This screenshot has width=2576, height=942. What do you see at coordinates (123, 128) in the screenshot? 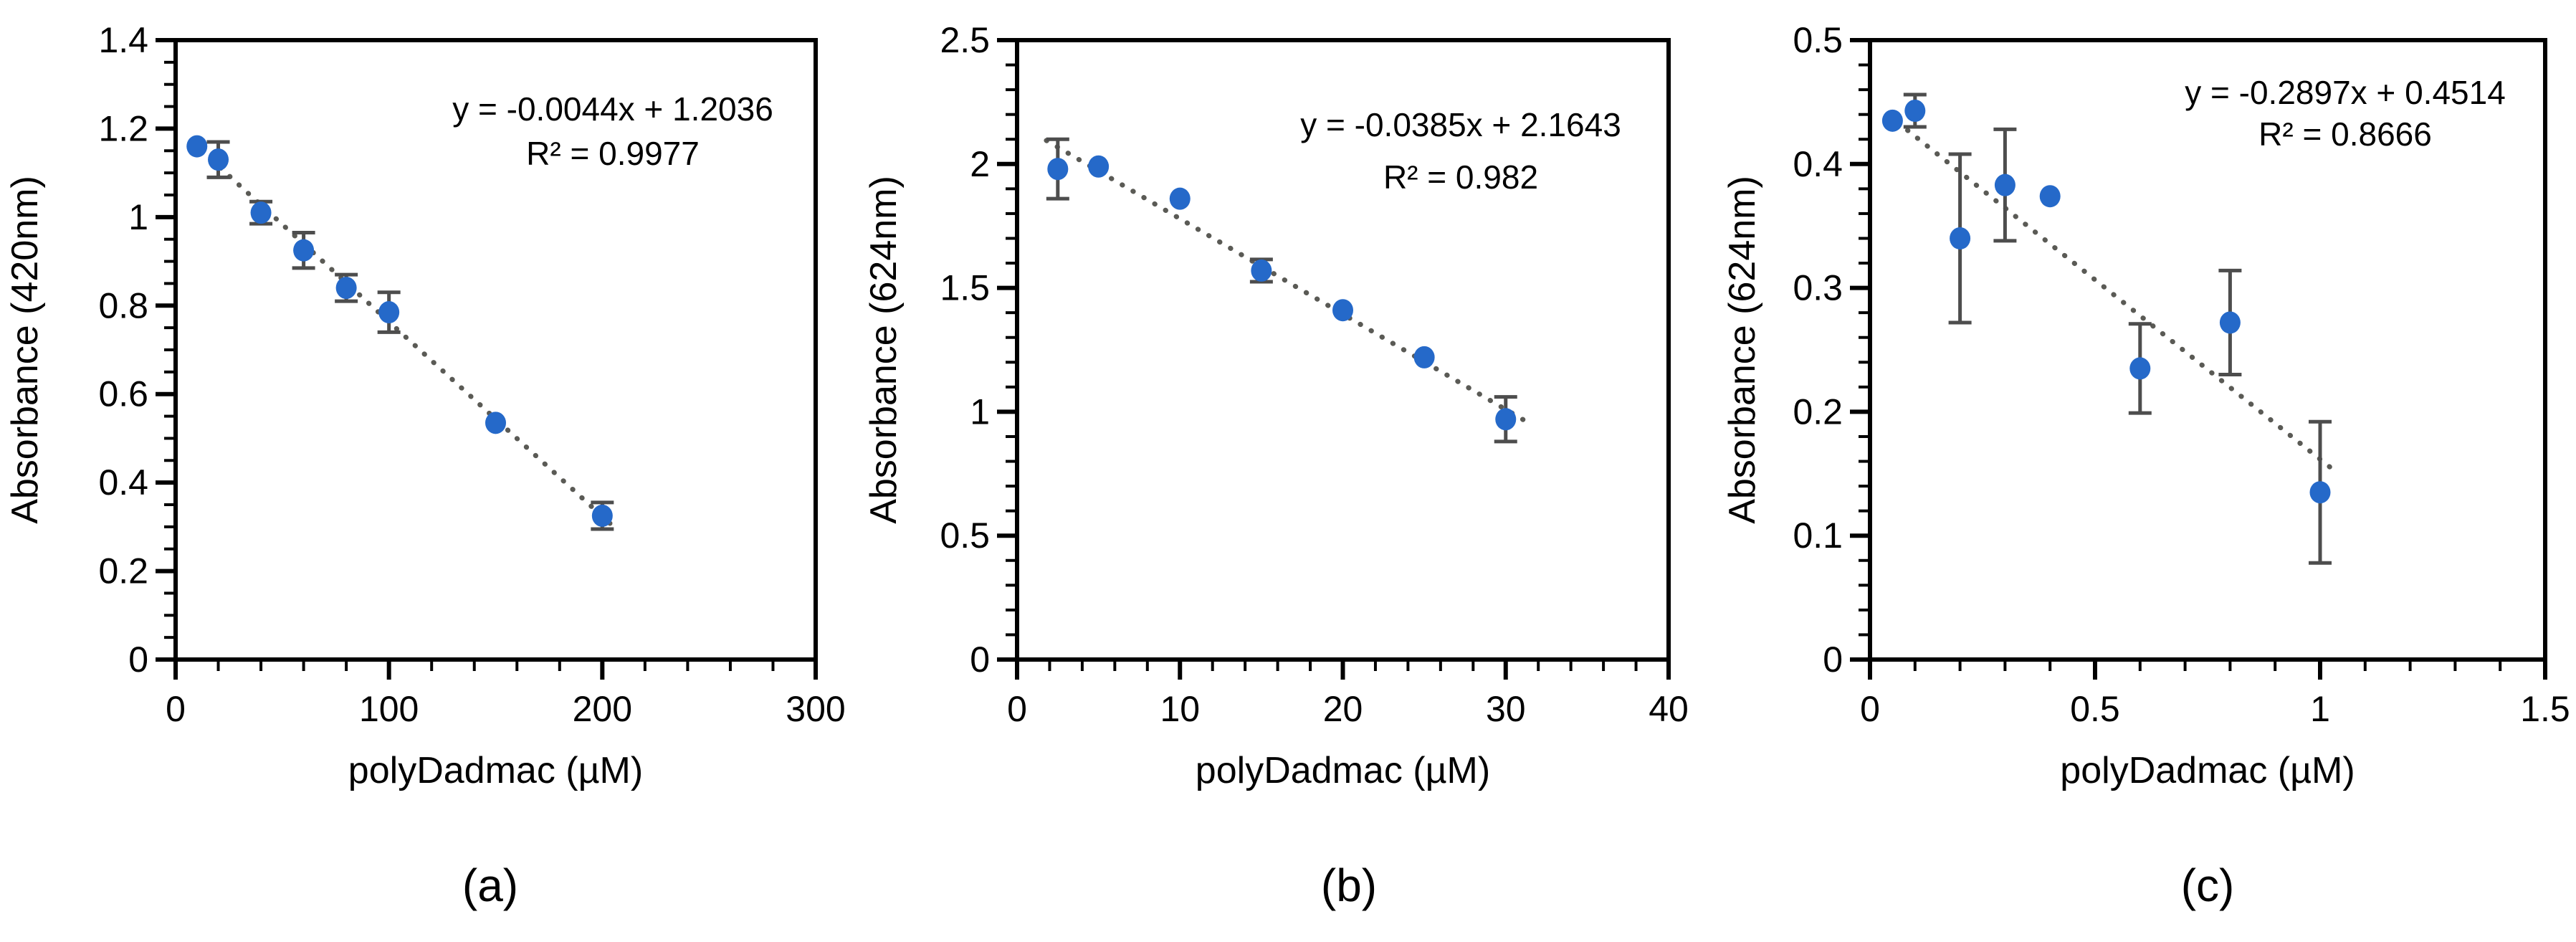
I see `y-tick-label: 1.2` at bounding box center [123, 128].